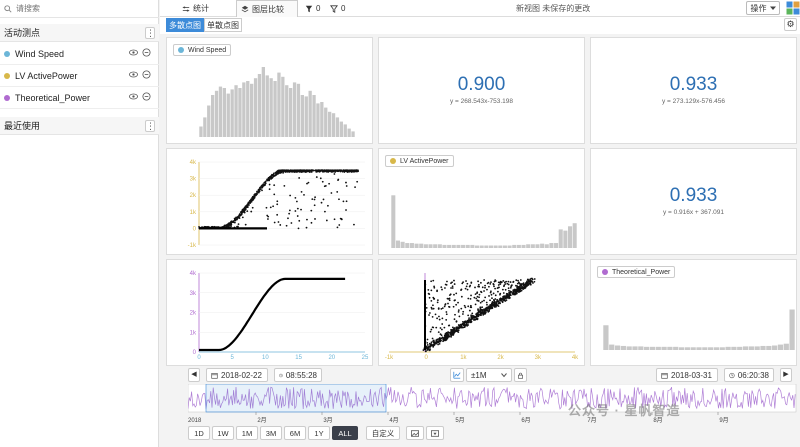 This screenshot has width=800, height=447. What do you see at coordinates (223, 25) in the screenshot?
I see `single-scatter-tab: 单散点图` at bounding box center [223, 25].